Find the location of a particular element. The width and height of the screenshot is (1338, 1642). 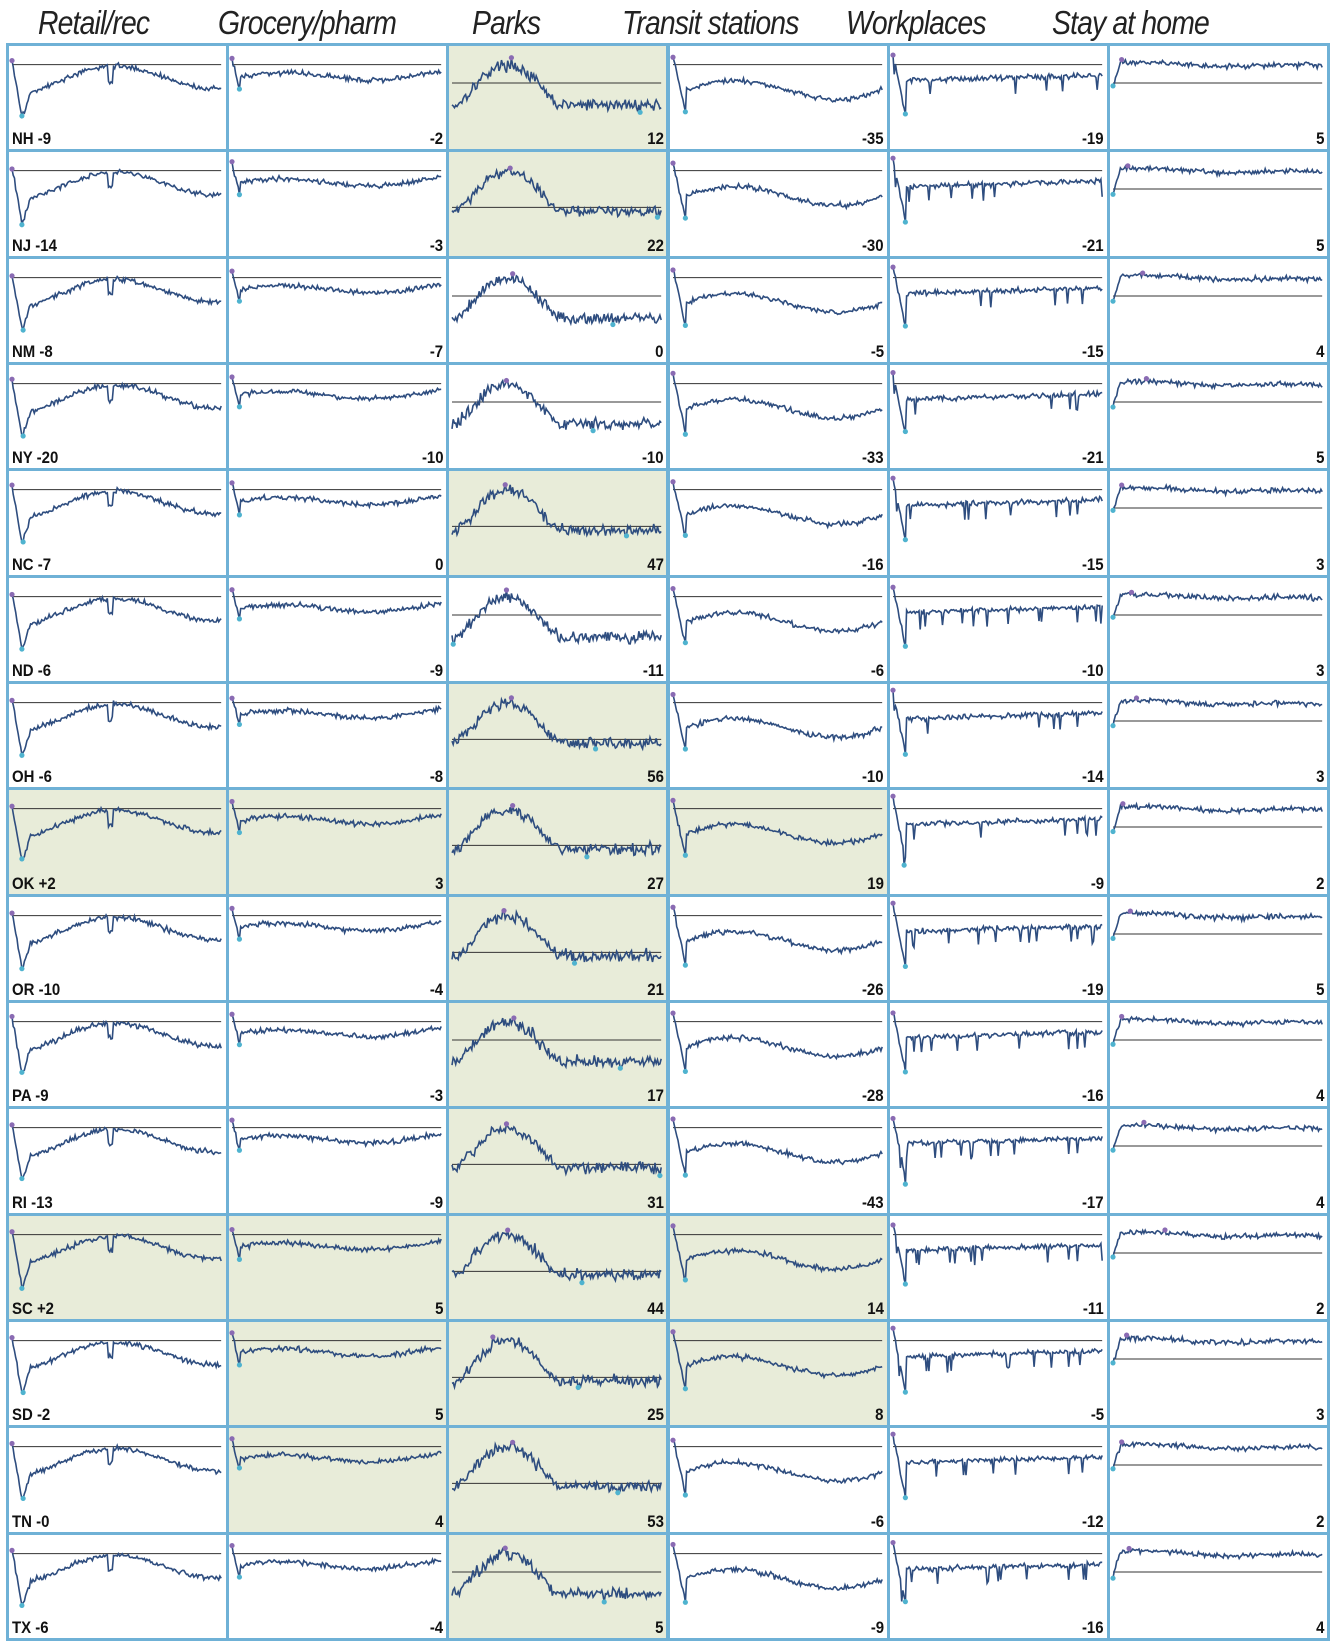

value-label: -19 is located at coordinates (1093, 139).